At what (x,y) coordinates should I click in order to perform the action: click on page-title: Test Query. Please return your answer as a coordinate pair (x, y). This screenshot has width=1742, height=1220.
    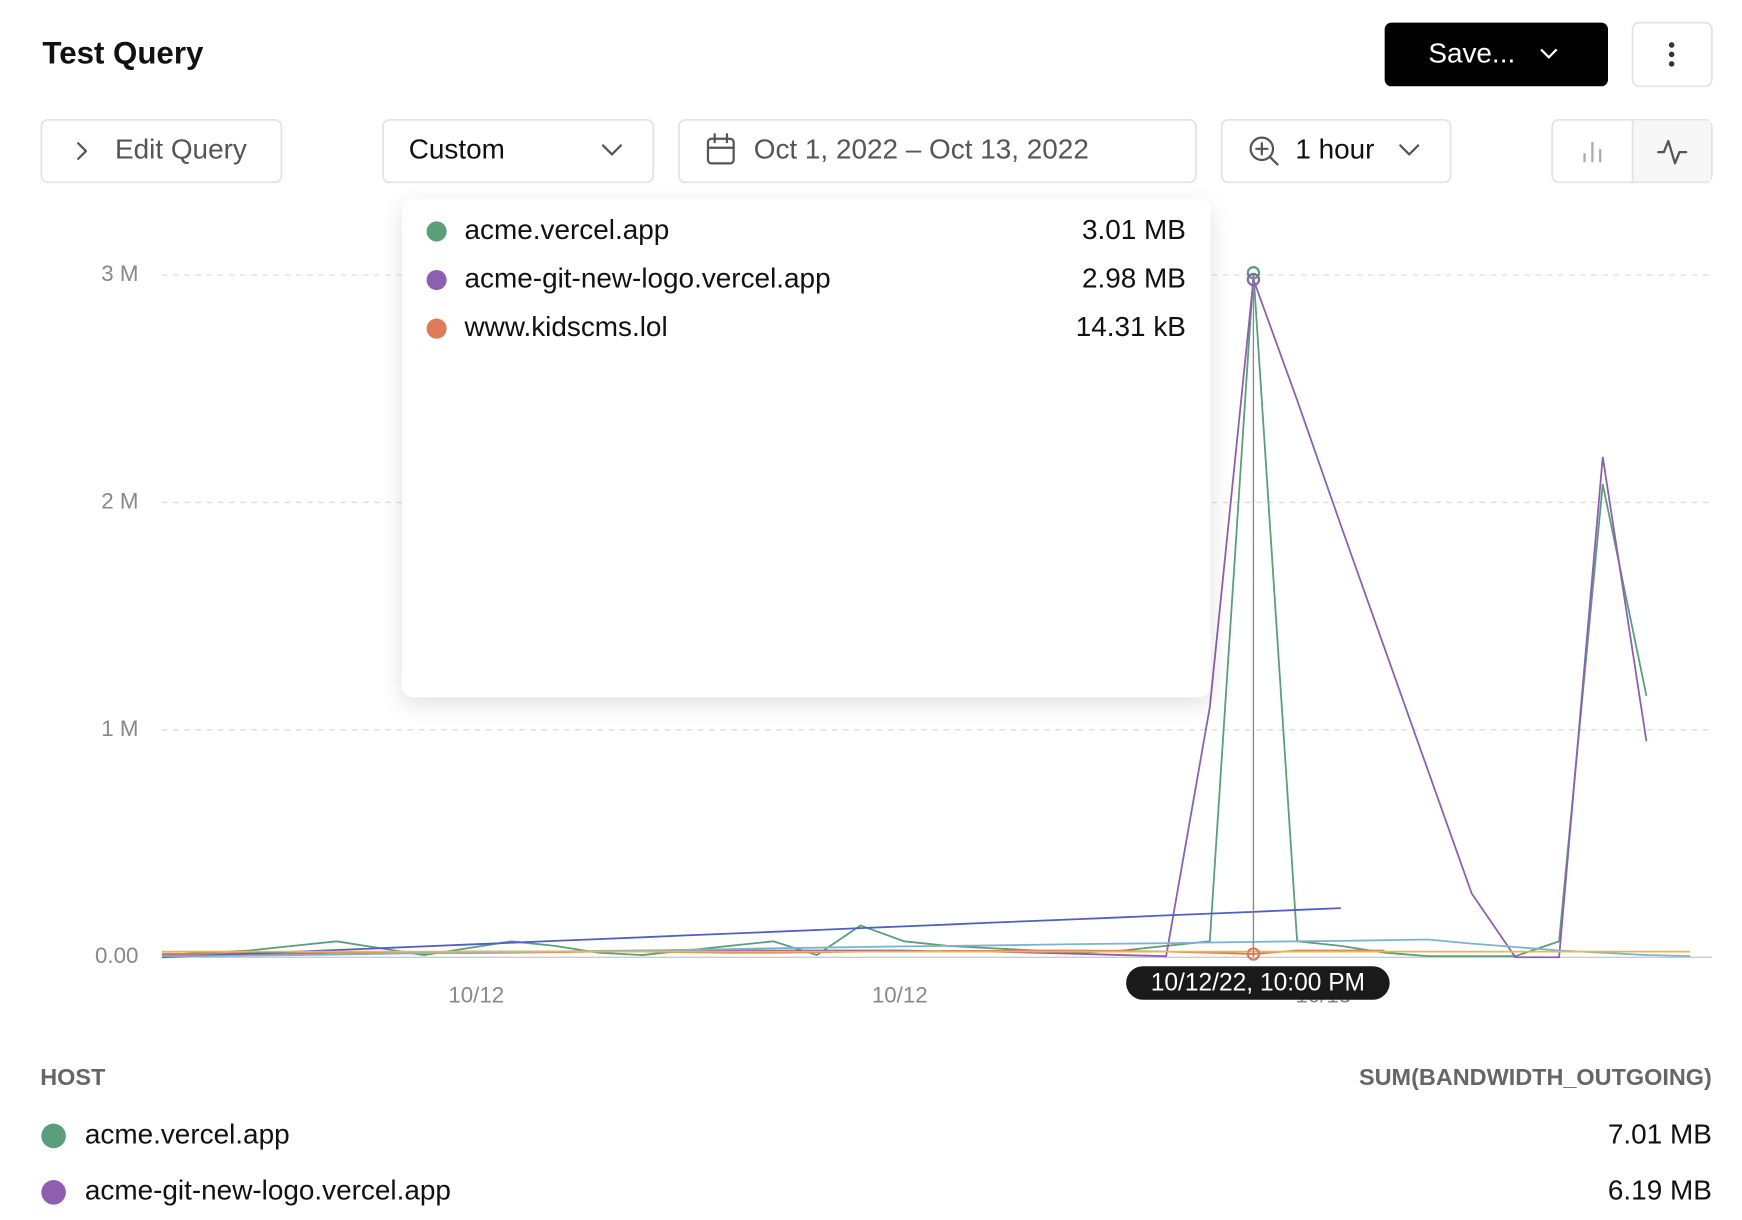
    Looking at the image, I should click on (123, 52).